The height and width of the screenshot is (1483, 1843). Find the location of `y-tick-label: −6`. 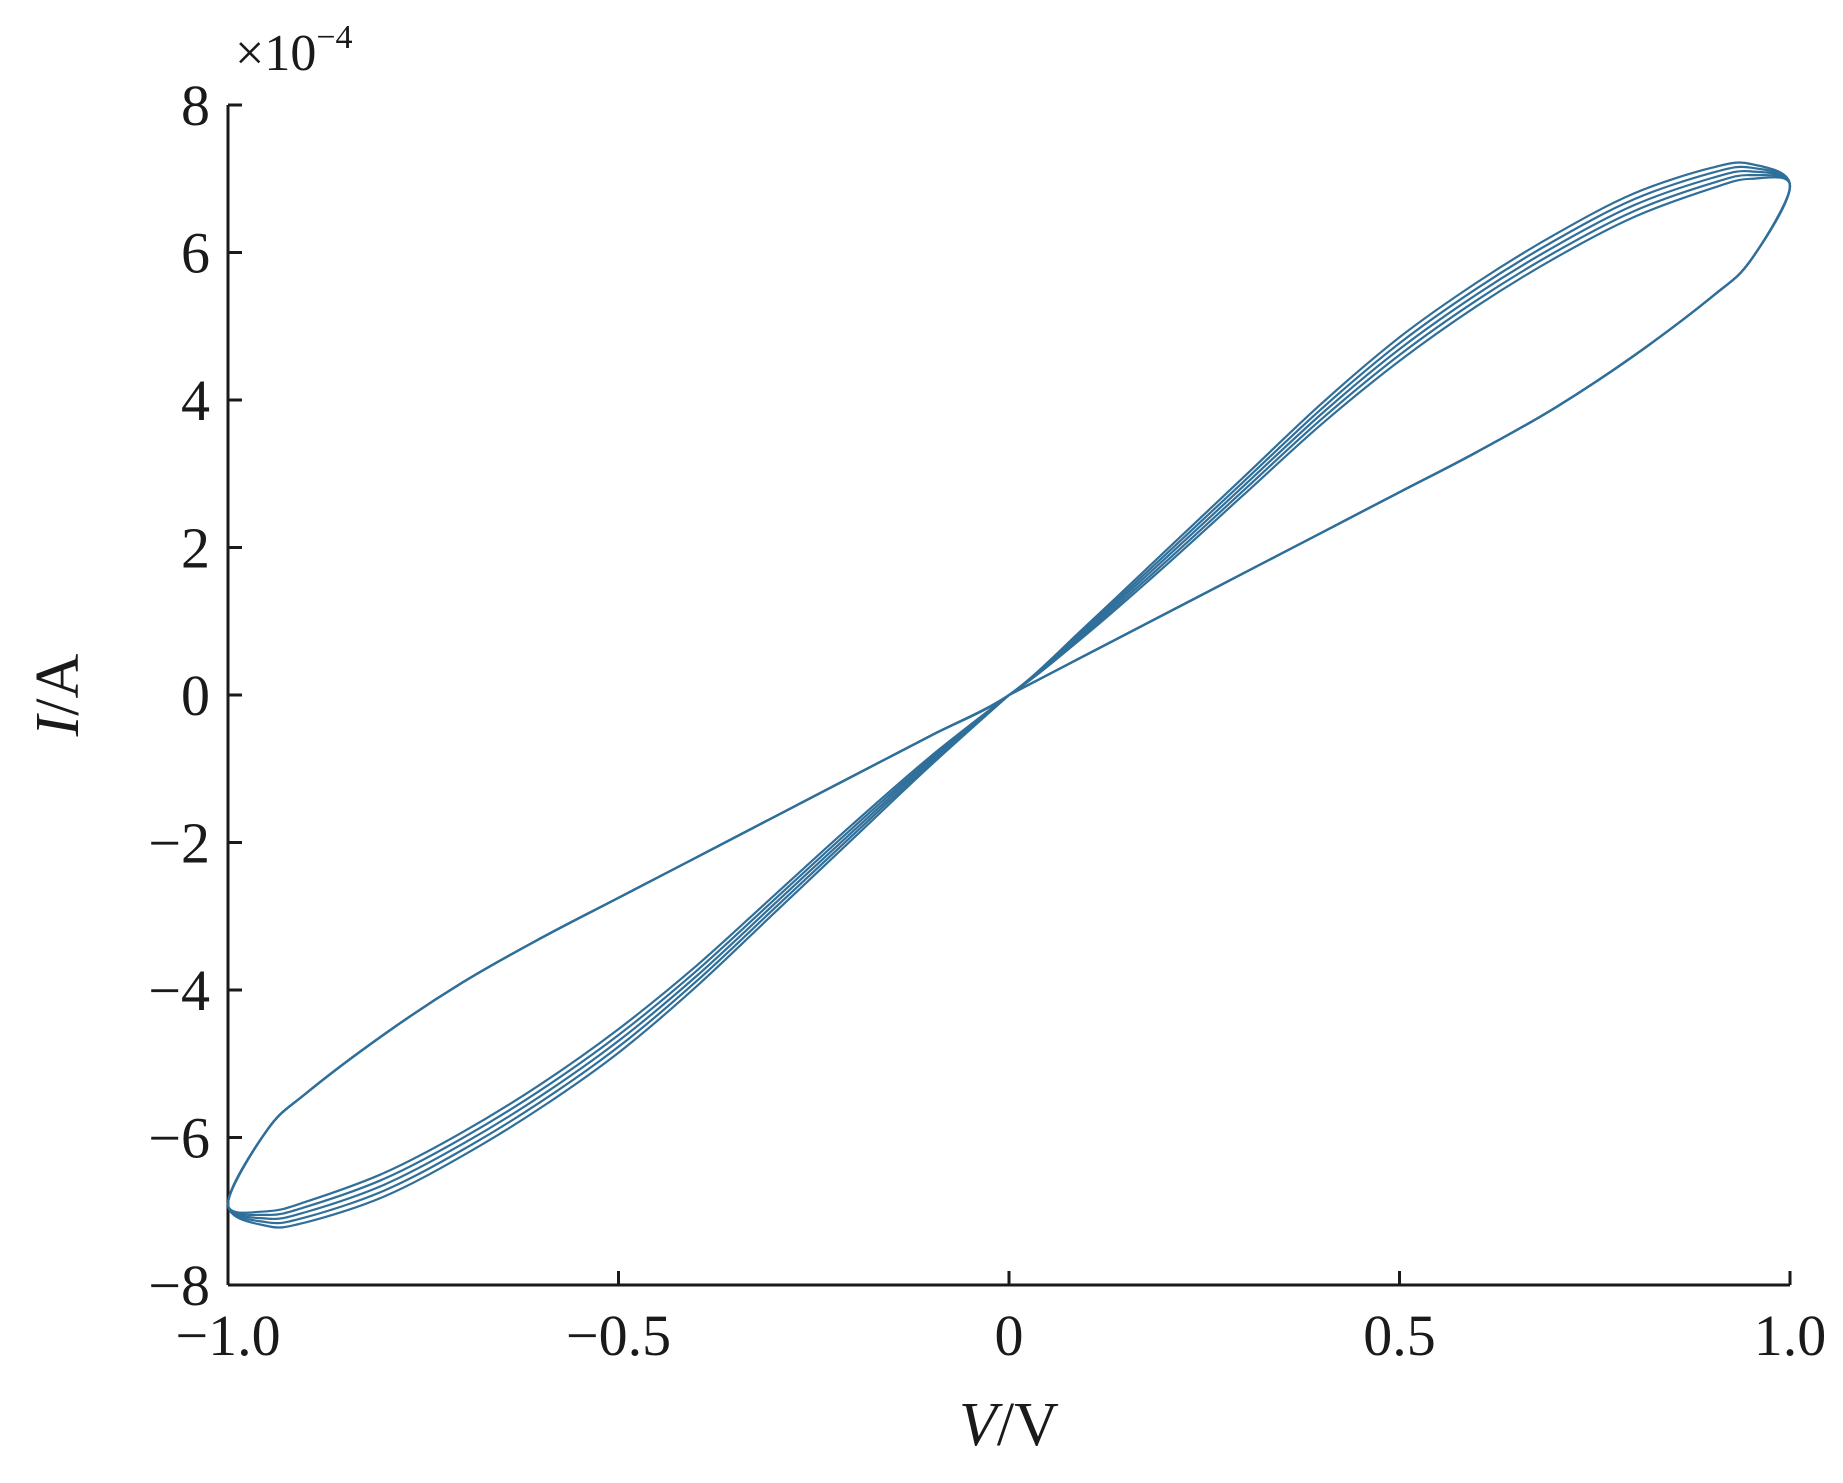

y-tick-label: −6 is located at coordinates (179, 1138).